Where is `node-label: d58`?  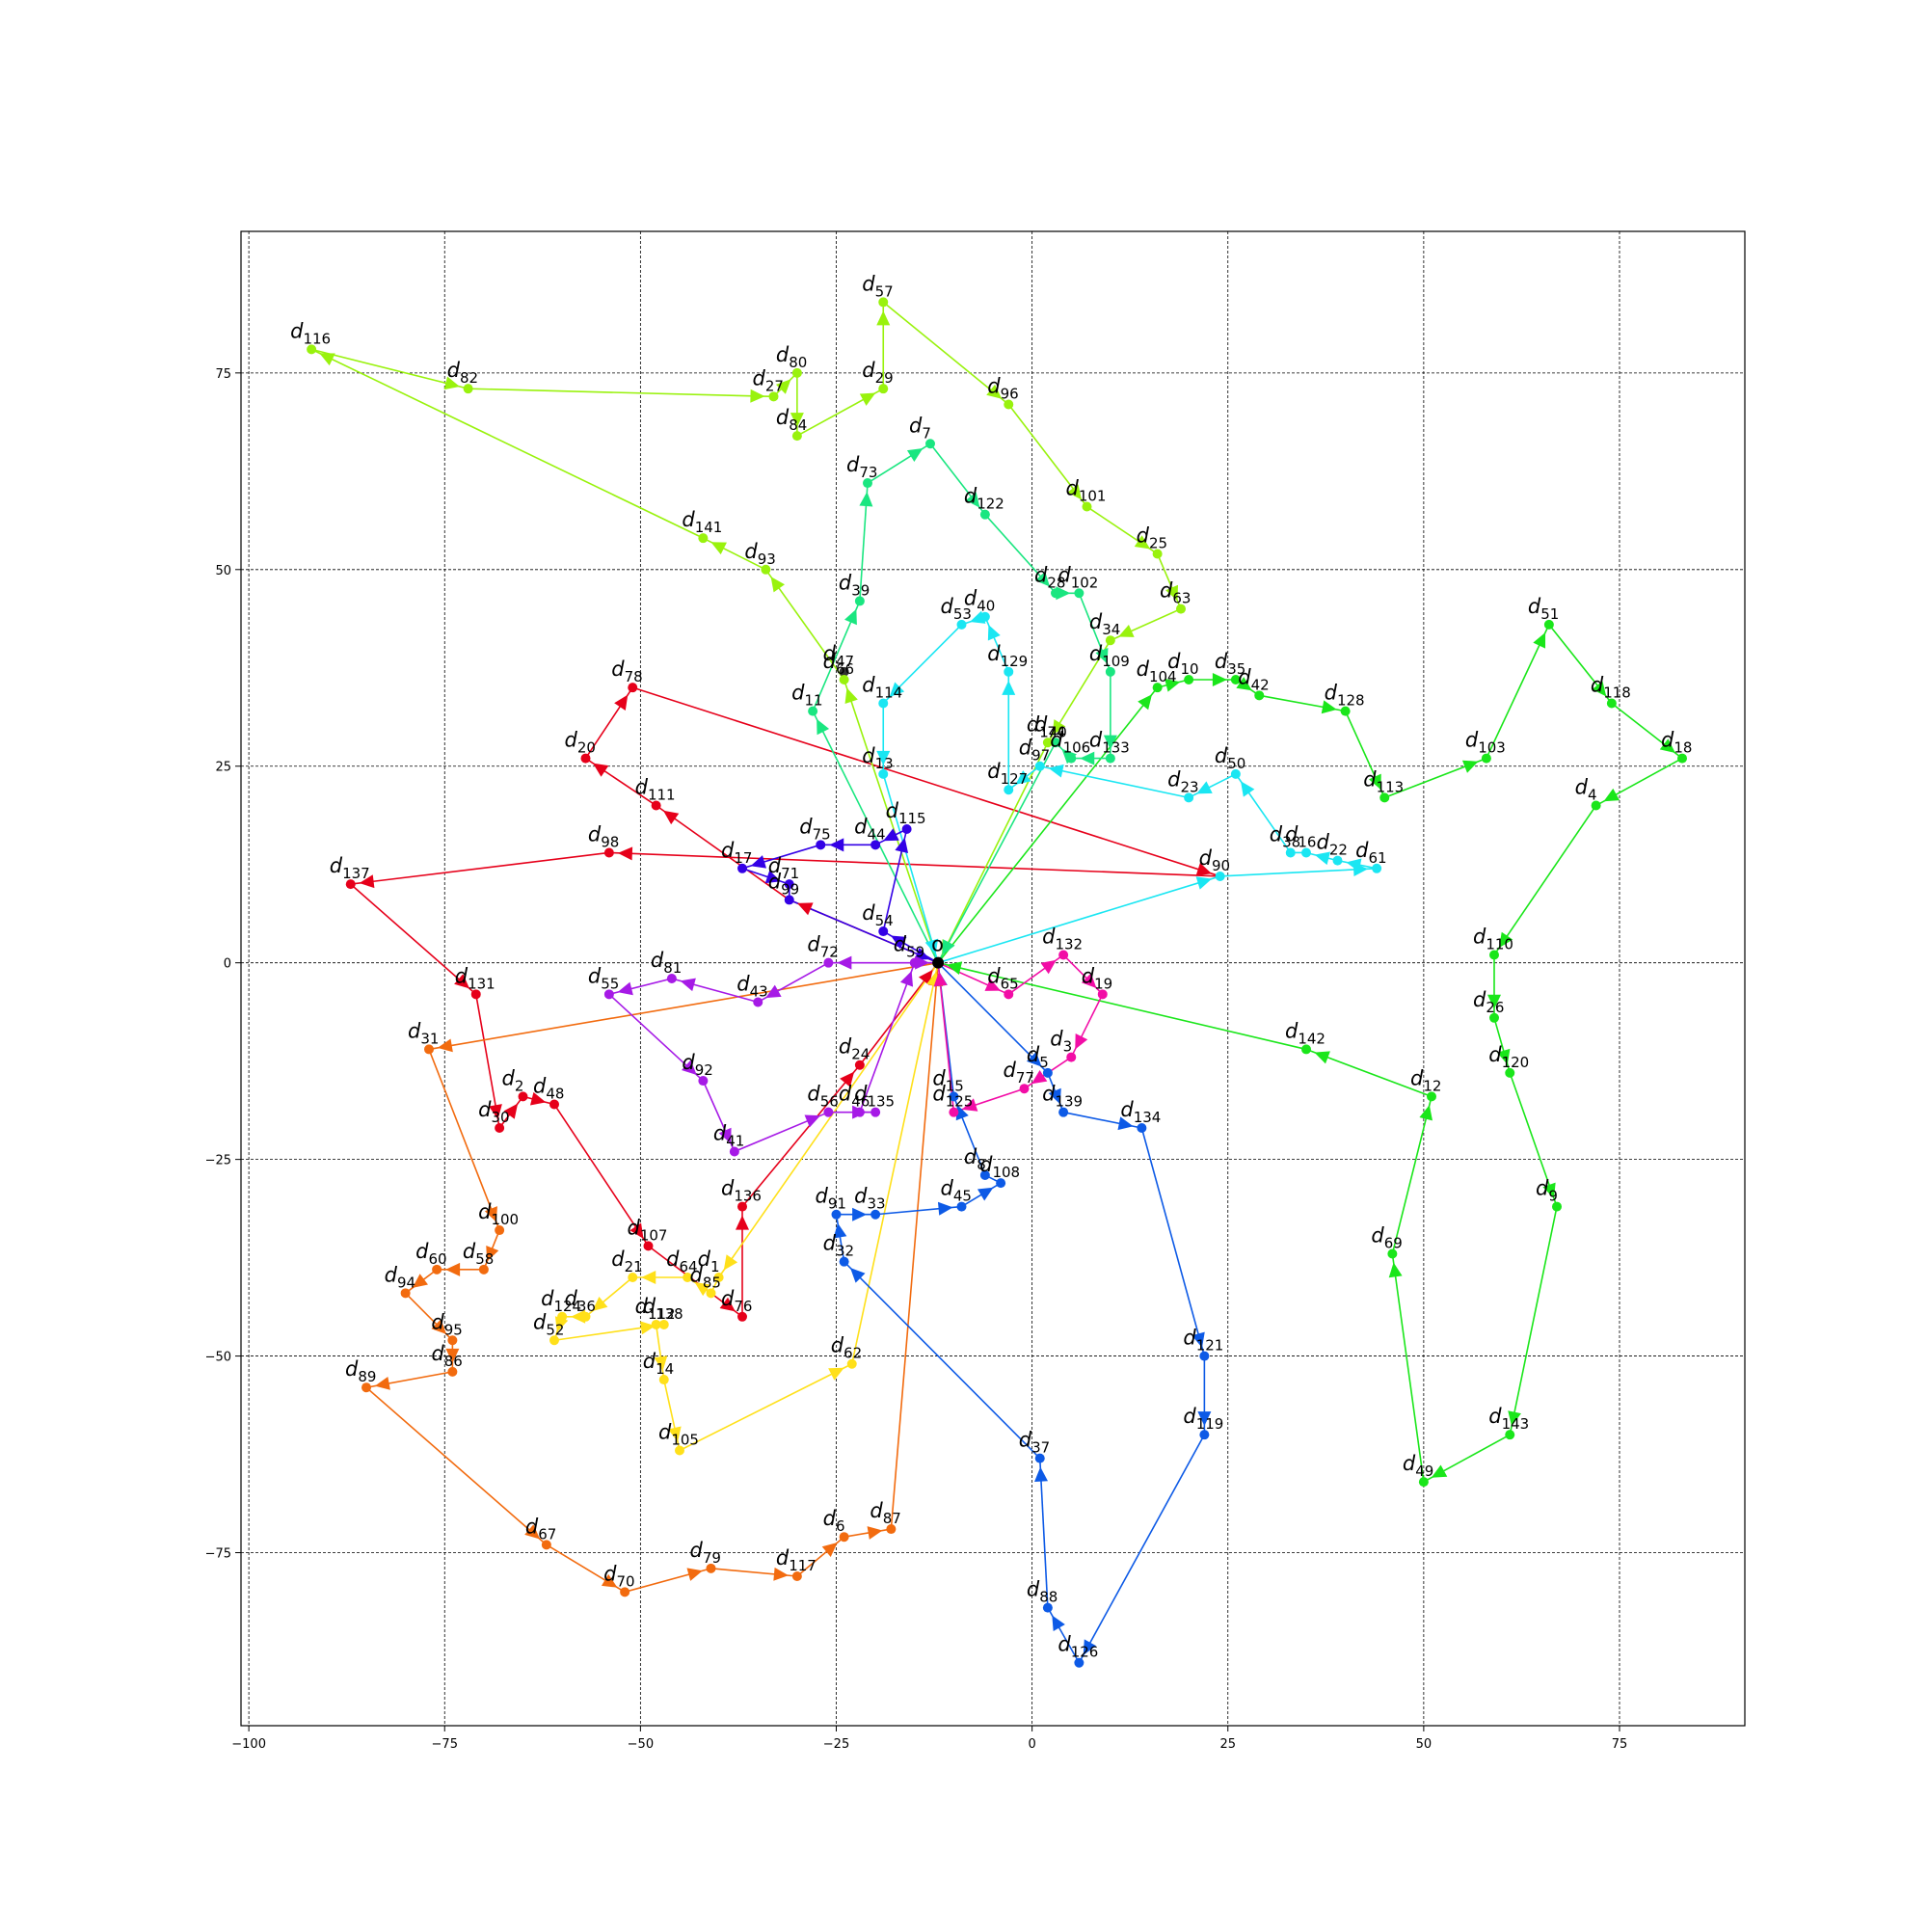 node-label: d58 is located at coordinates (478, 1254).